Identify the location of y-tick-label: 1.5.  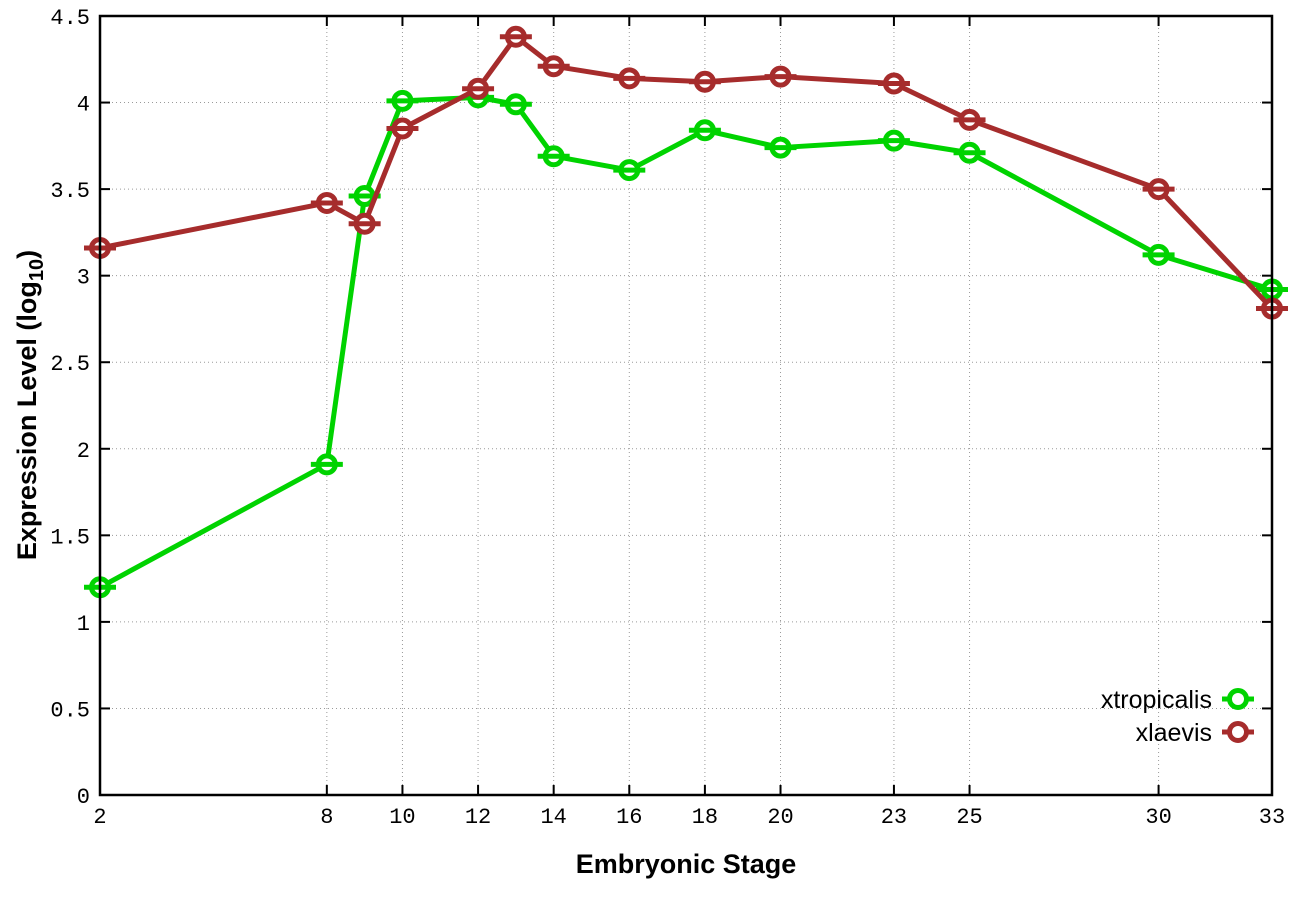
(70, 537).